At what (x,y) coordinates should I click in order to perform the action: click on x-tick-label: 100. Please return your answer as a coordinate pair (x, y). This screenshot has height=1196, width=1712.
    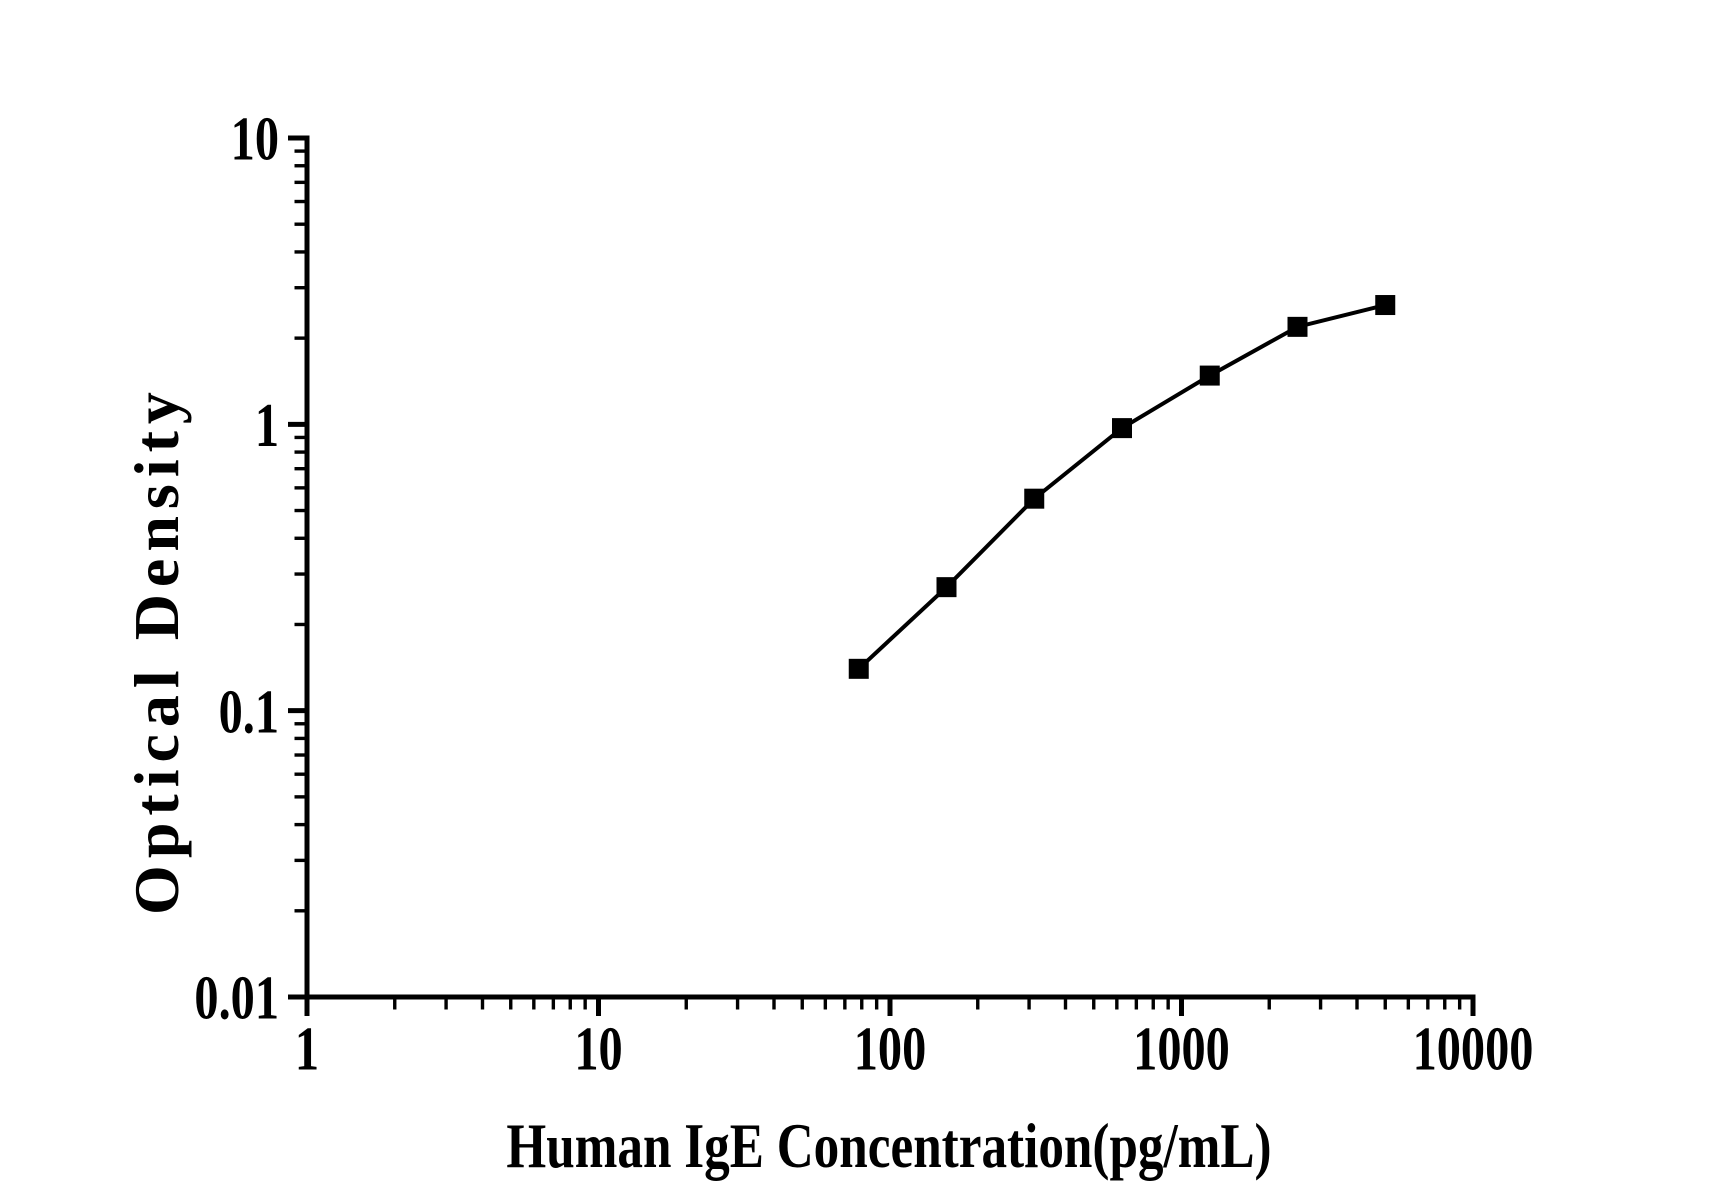
    Looking at the image, I should click on (890, 1049).